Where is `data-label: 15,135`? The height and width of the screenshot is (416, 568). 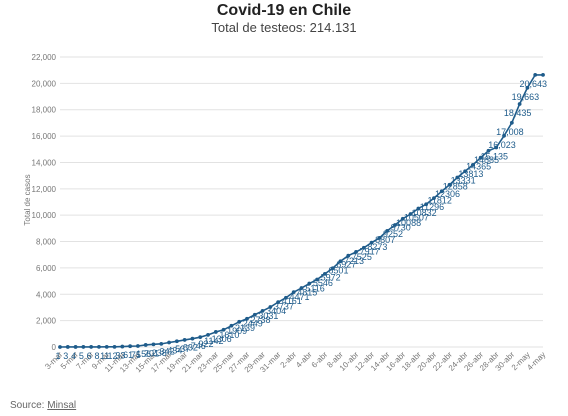
data-label: 15,135 is located at coordinates (494, 156).